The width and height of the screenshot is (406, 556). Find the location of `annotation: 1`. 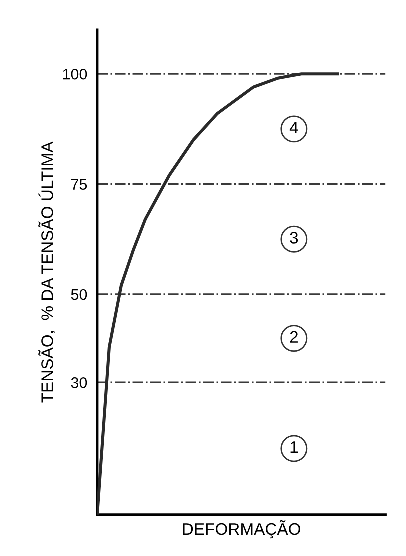

annotation: 1 is located at coordinates (294, 448).